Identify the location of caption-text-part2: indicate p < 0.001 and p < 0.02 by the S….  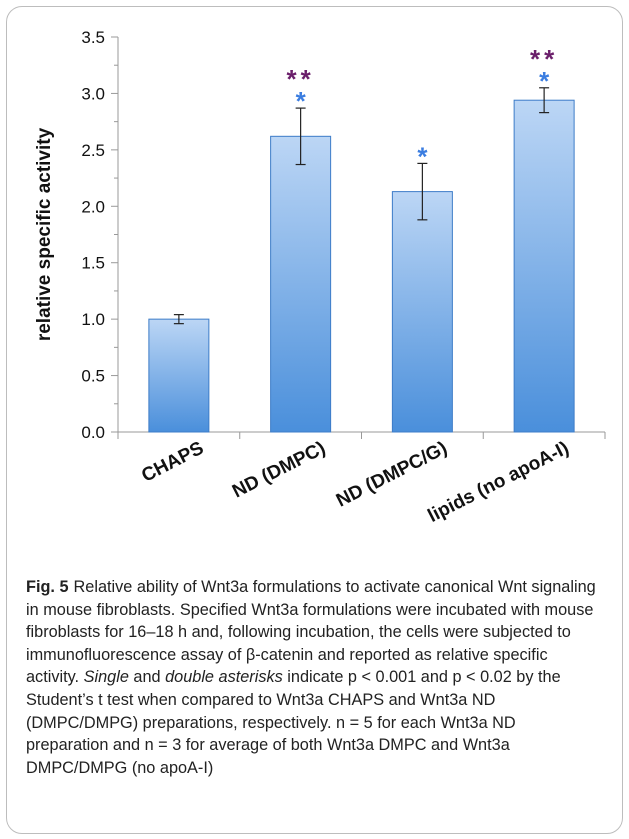
(293, 722).